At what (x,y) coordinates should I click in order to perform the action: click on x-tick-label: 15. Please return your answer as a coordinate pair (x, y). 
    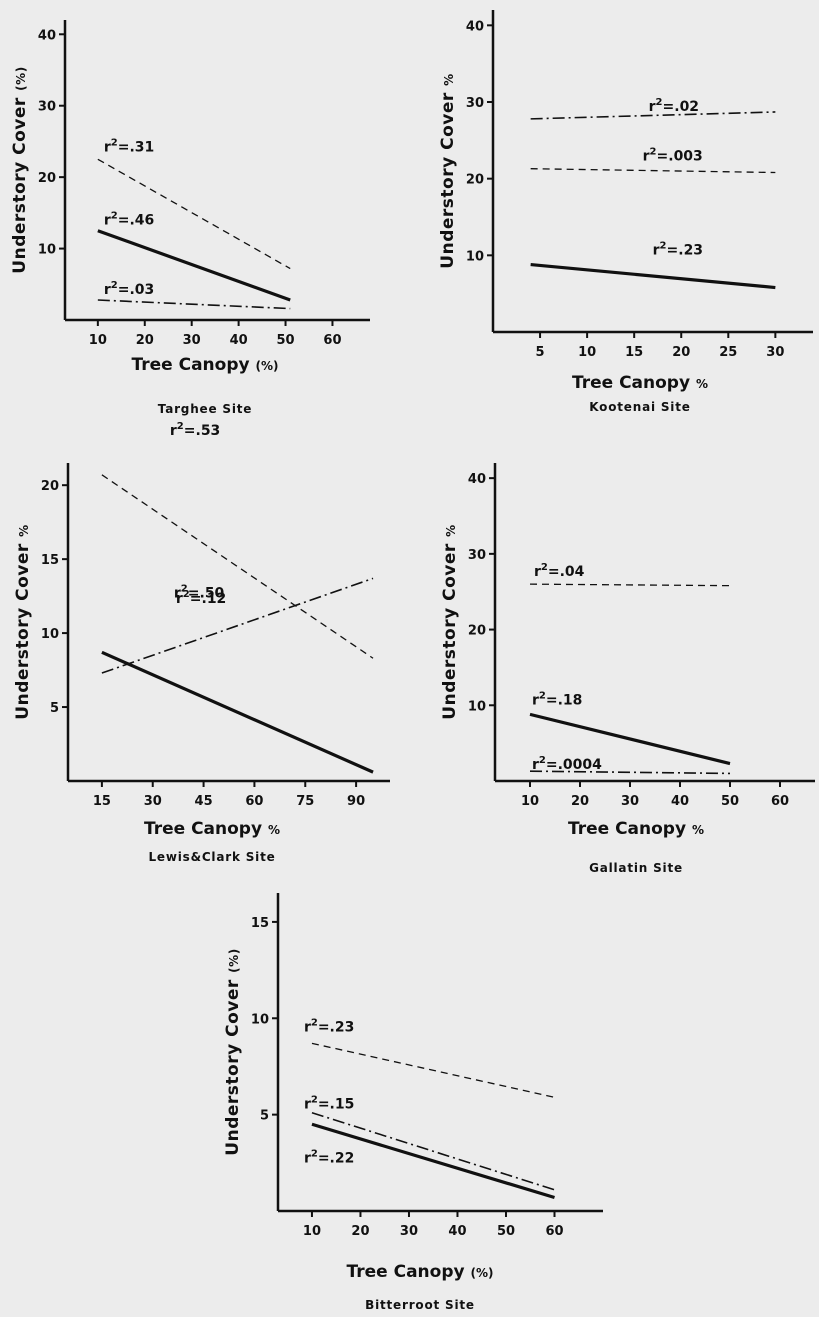
    Looking at the image, I should click on (634, 352).